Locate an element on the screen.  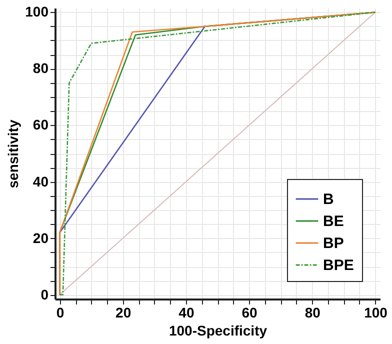
legend-label: BPE is located at coordinates (338, 265).